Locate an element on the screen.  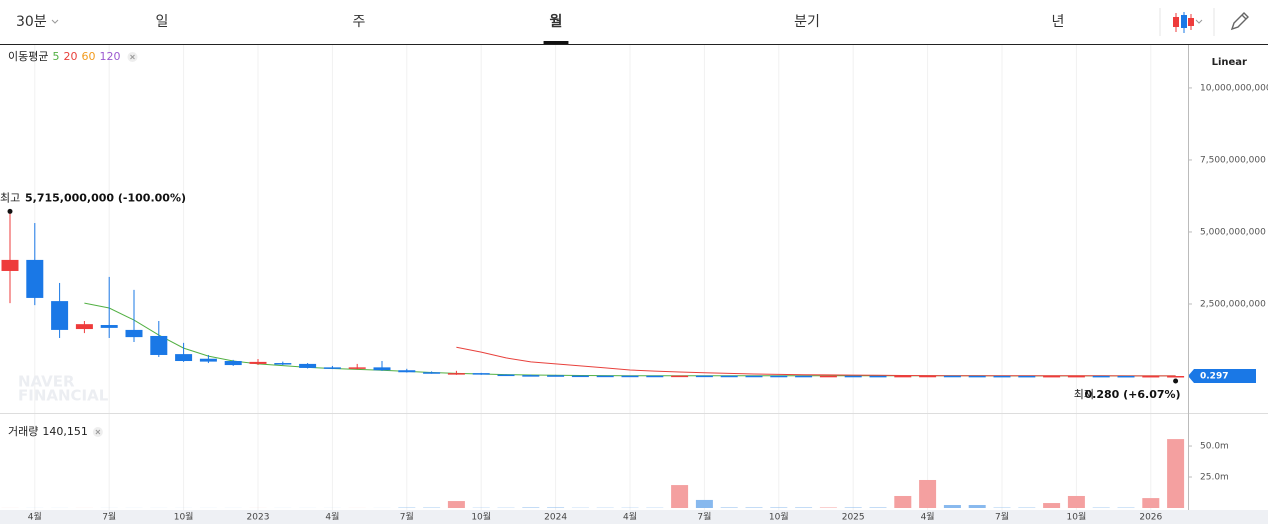
watermark: NAVER is located at coordinates (46, 382).